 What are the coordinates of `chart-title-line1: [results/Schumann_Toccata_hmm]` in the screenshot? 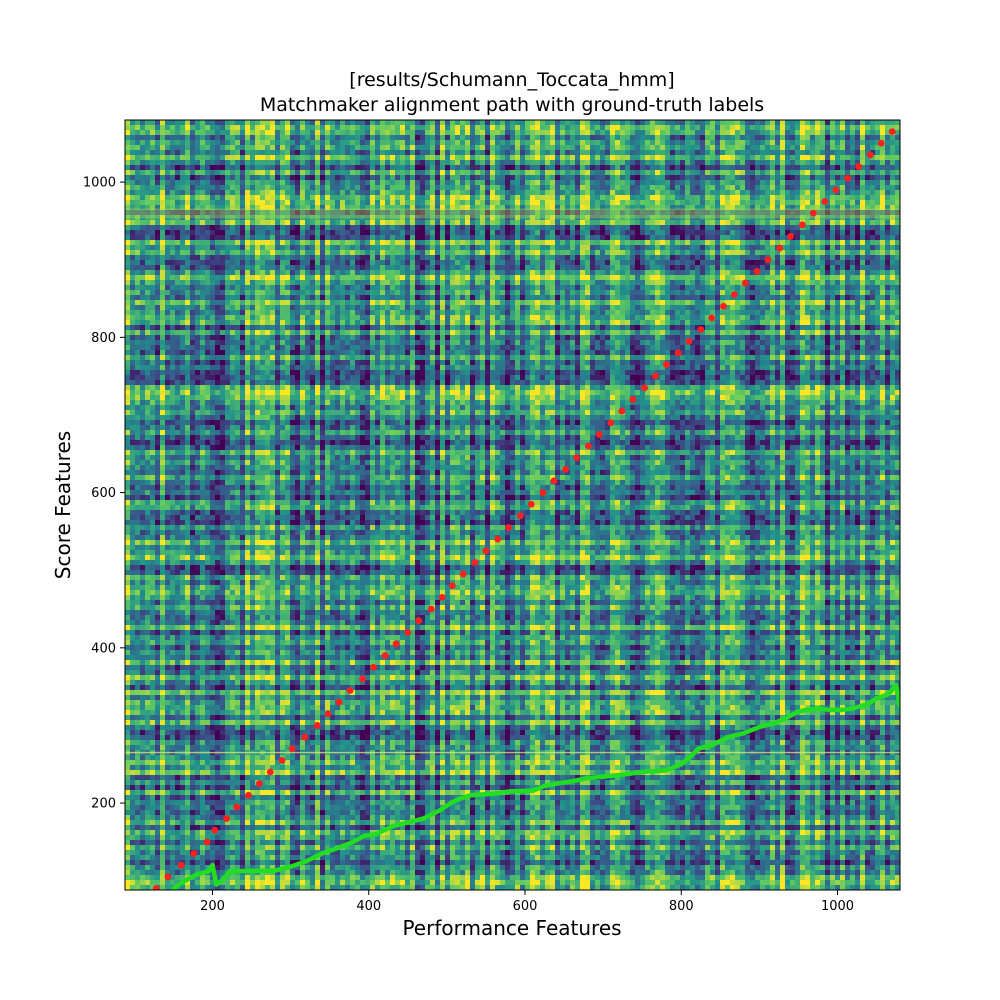 It's located at (511, 80).